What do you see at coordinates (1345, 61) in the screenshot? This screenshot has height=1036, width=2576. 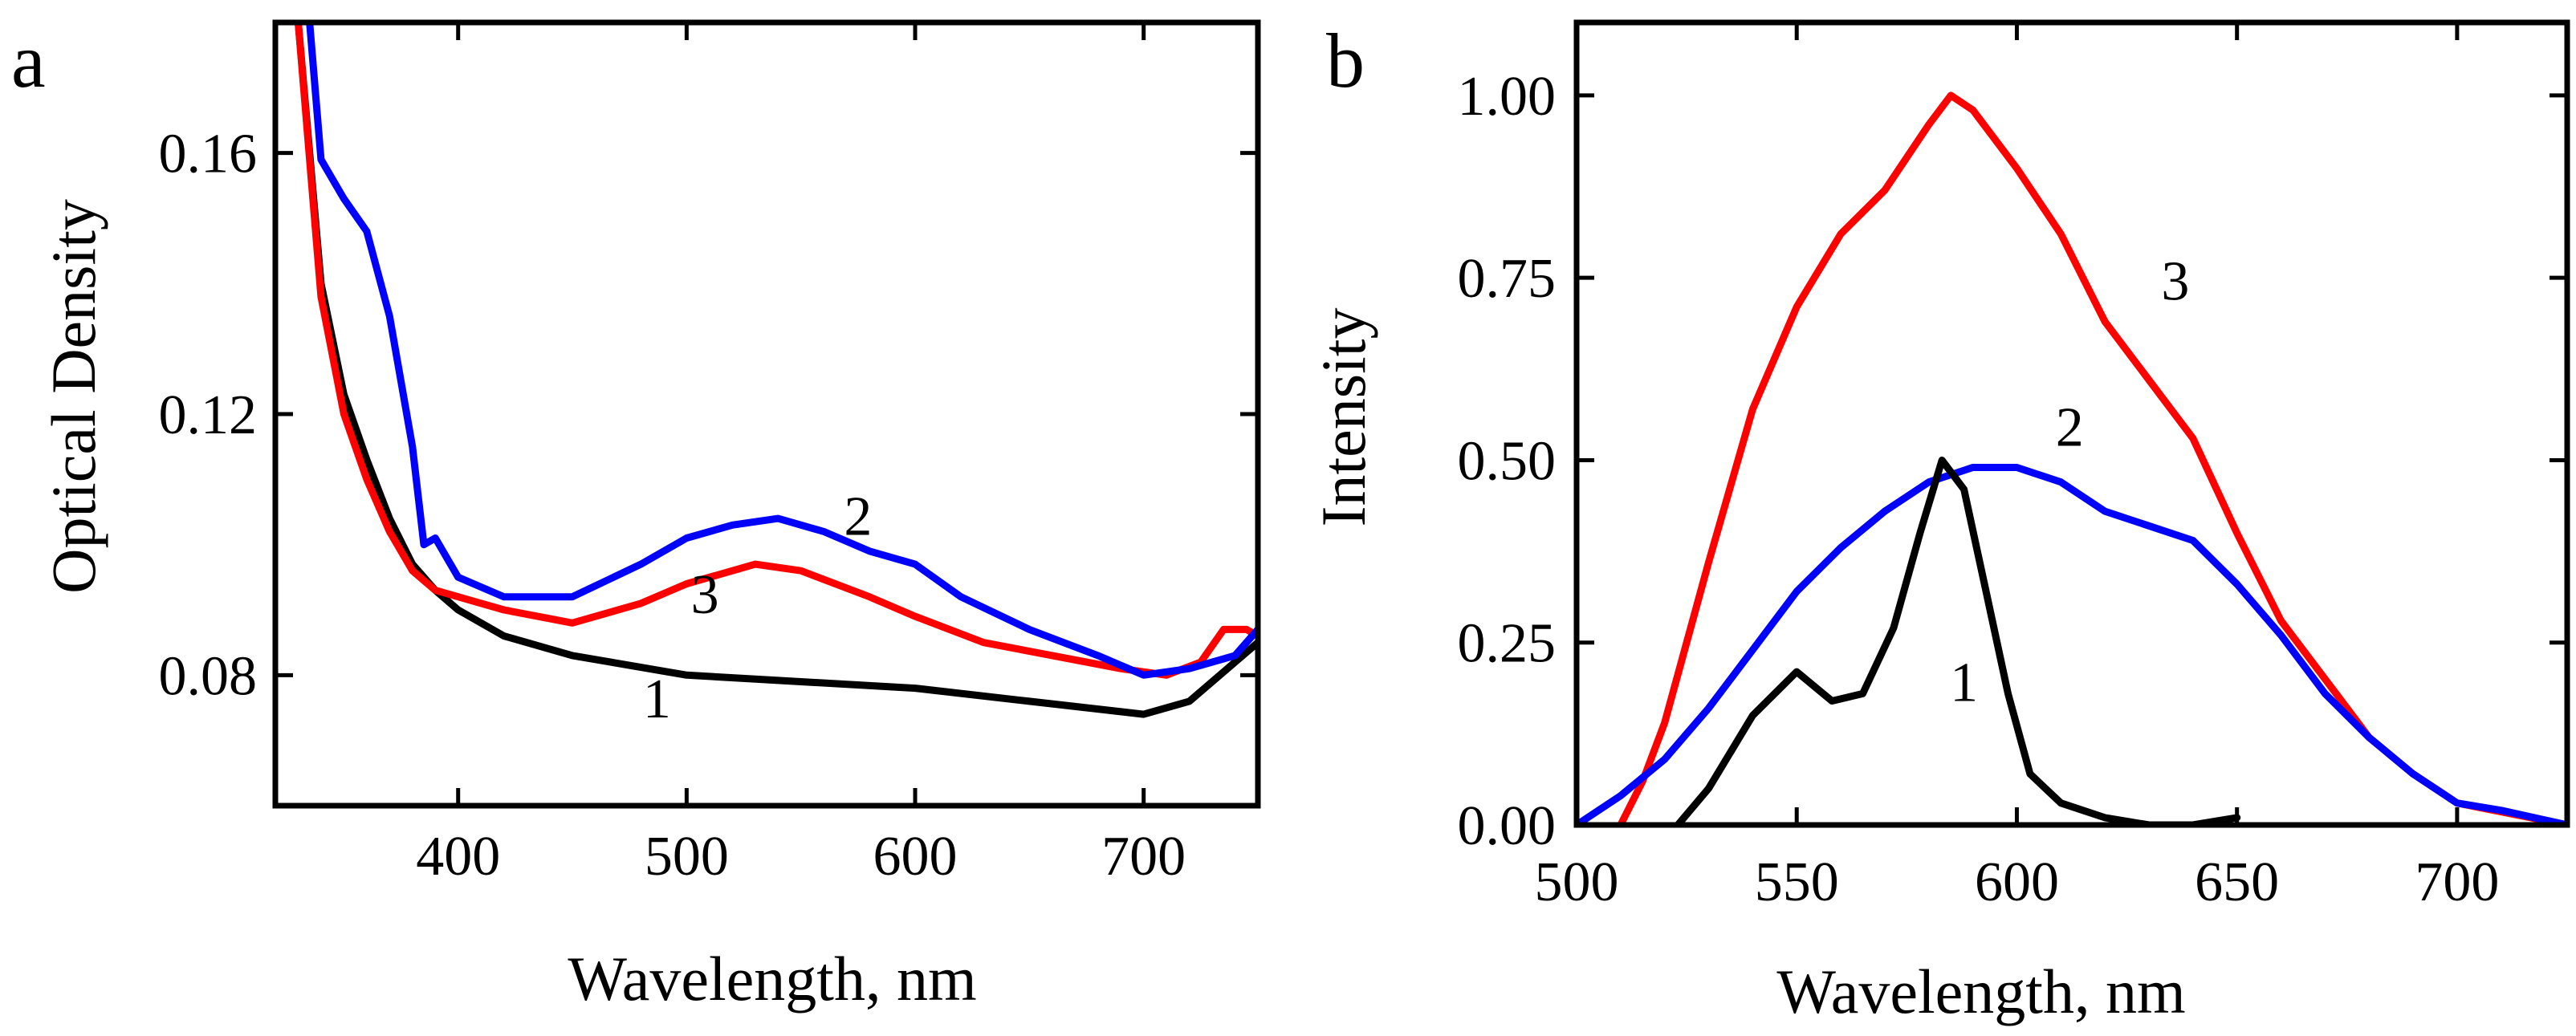 I see `panel-b-label: b` at bounding box center [1345, 61].